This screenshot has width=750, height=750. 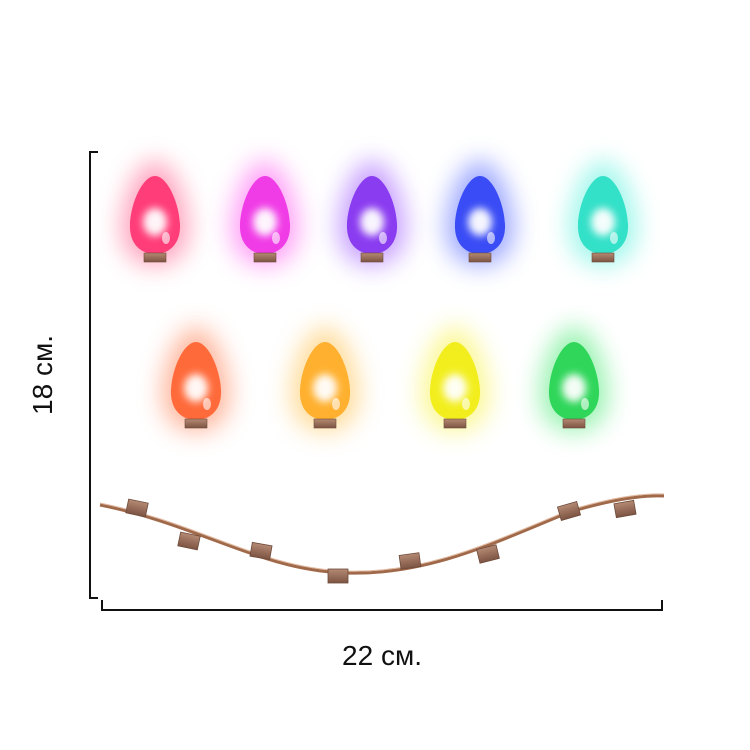 I want to click on bulb-orange, so click(x=196, y=379).